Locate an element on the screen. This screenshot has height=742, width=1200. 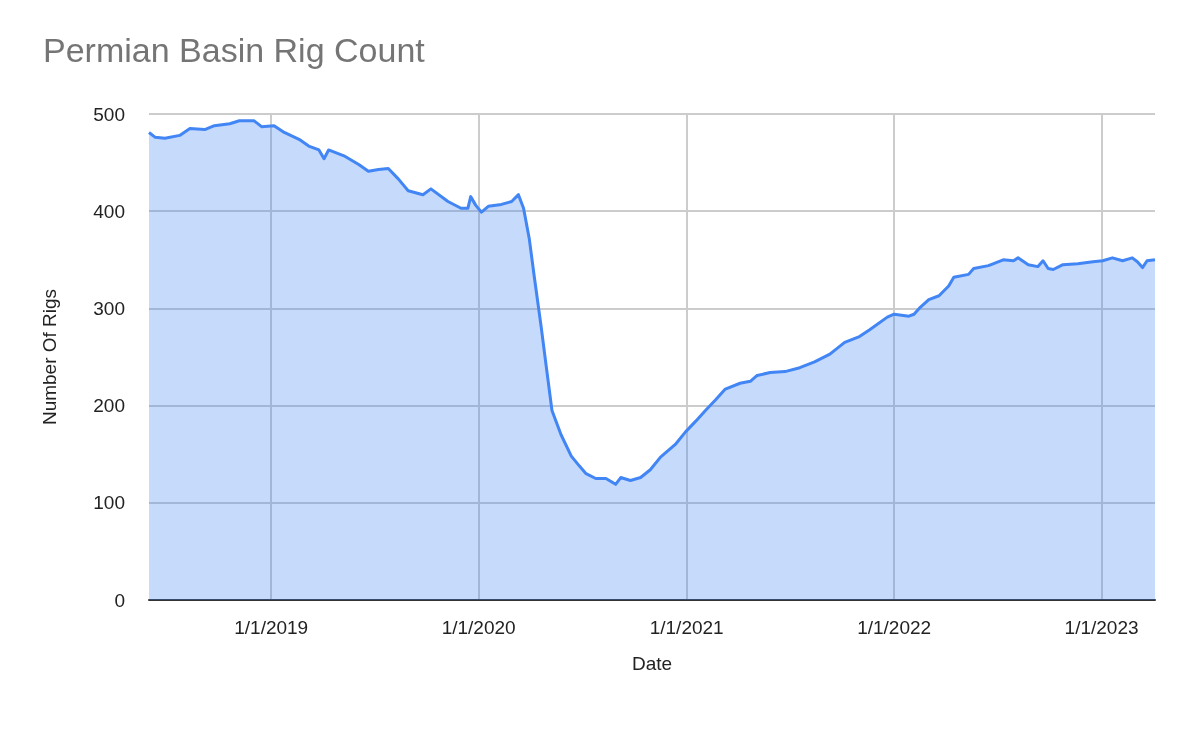
y-tick-label: 100 is located at coordinates (109, 503).